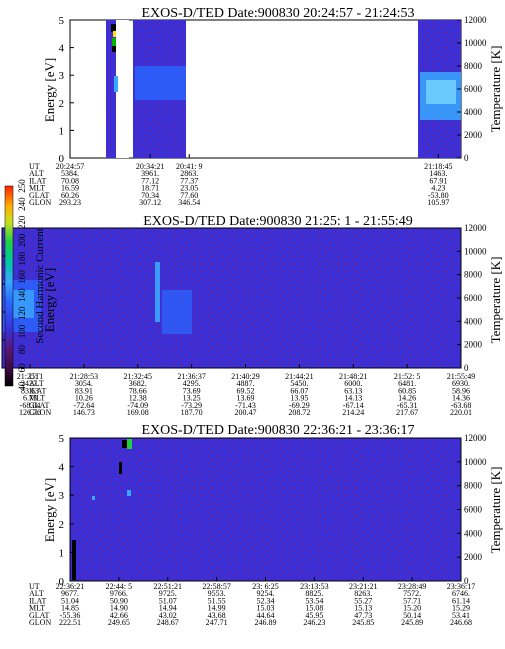  What do you see at coordinates (191, 405) in the screenshot?
I see `panel-2-table-cell: -73.29` at bounding box center [191, 405].